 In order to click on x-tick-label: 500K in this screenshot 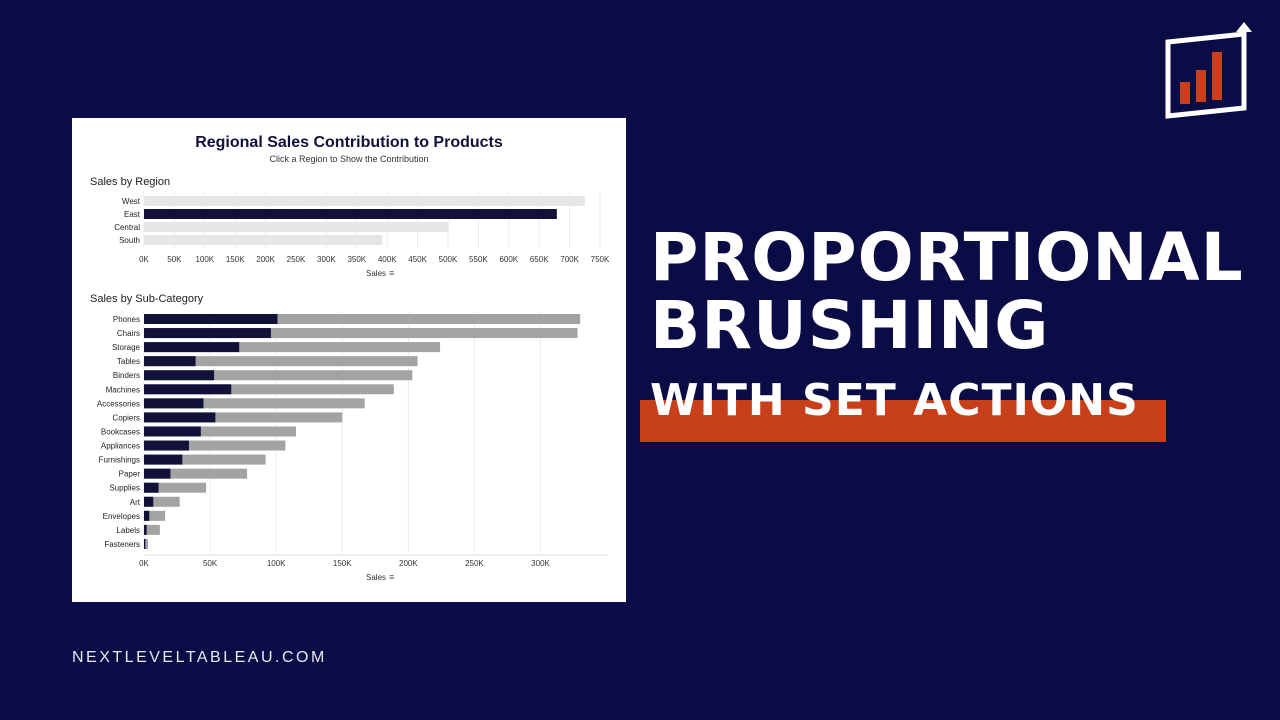, I will do `click(448, 259)`.